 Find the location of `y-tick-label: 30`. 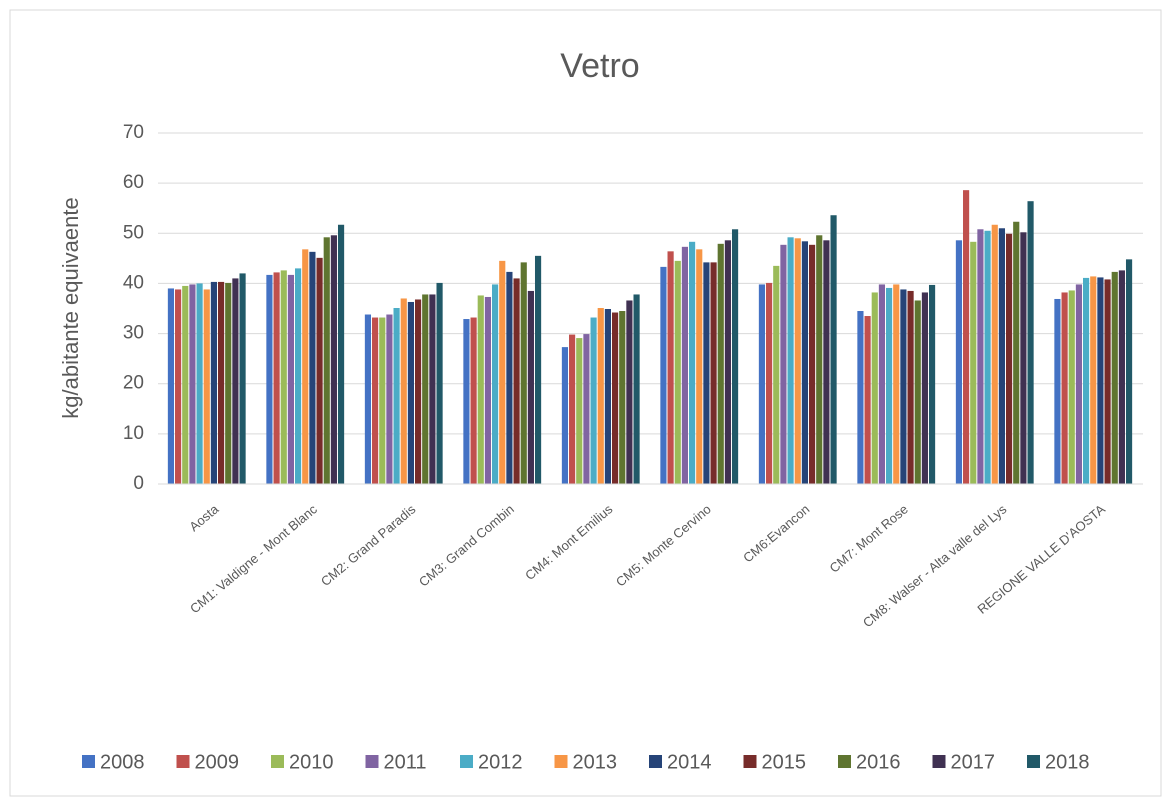

y-tick-label: 30 is located at coordinates (133, 333).